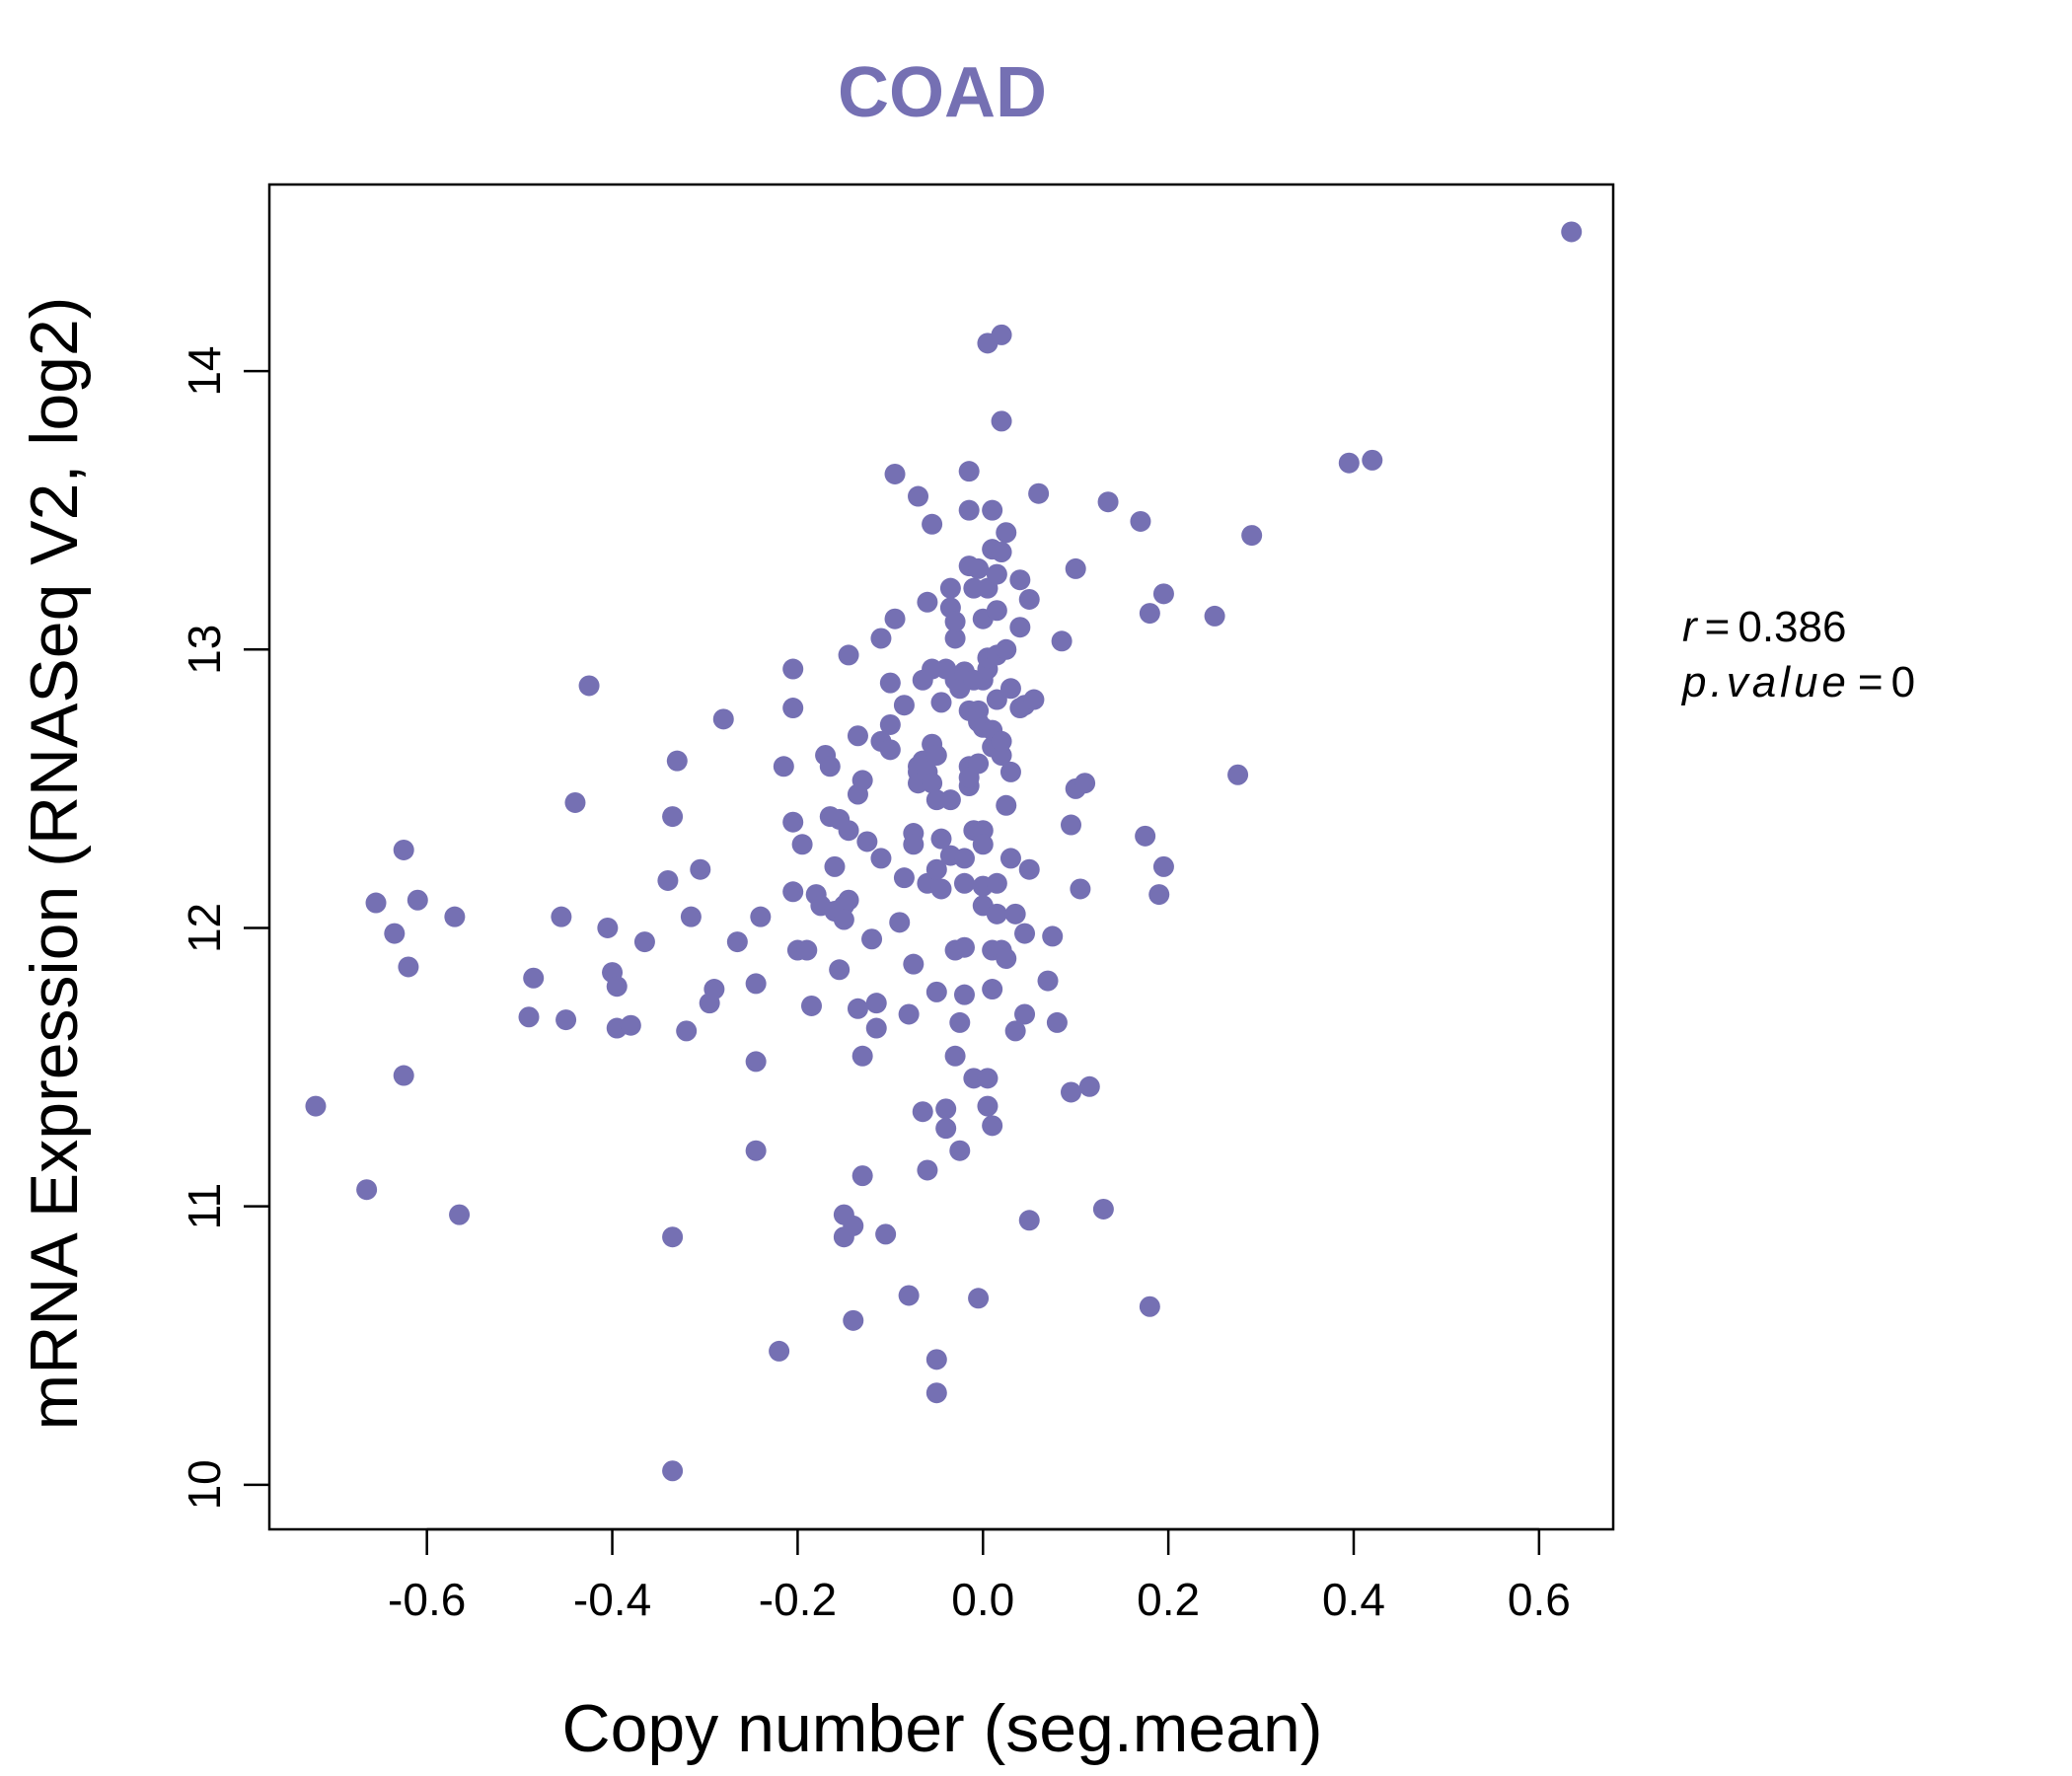 This screenshot has height=1776, width=2072. What do you see at coordinates (1871, 682) in the screenshot?
I see `p-equals: =` at bounding box center [1871, 682].